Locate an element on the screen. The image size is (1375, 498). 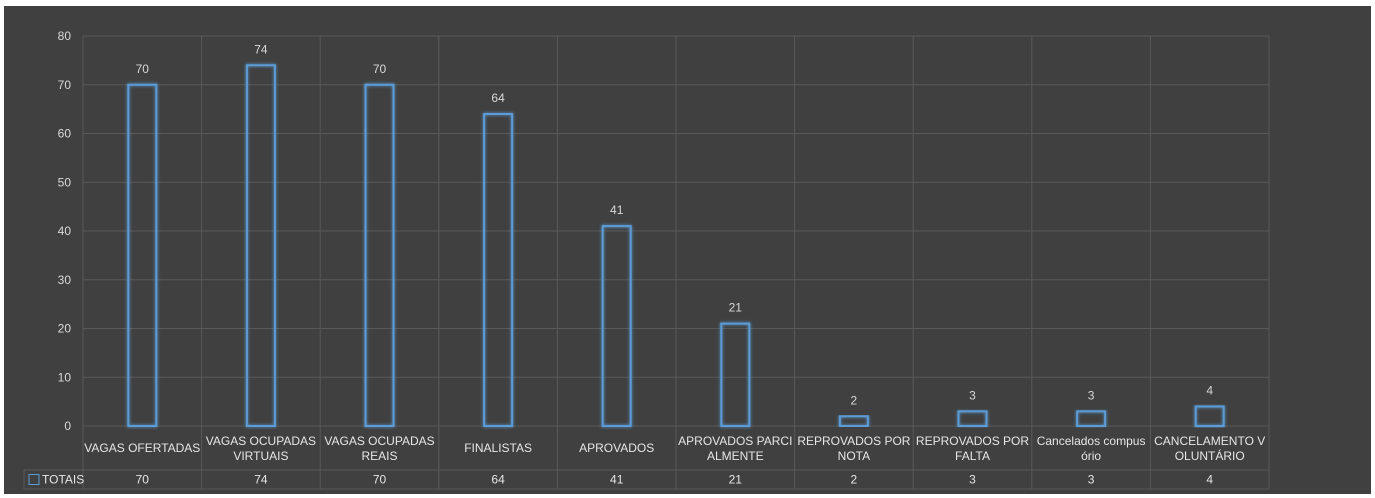
data-label: 2 is located at coordinates (854, 400).